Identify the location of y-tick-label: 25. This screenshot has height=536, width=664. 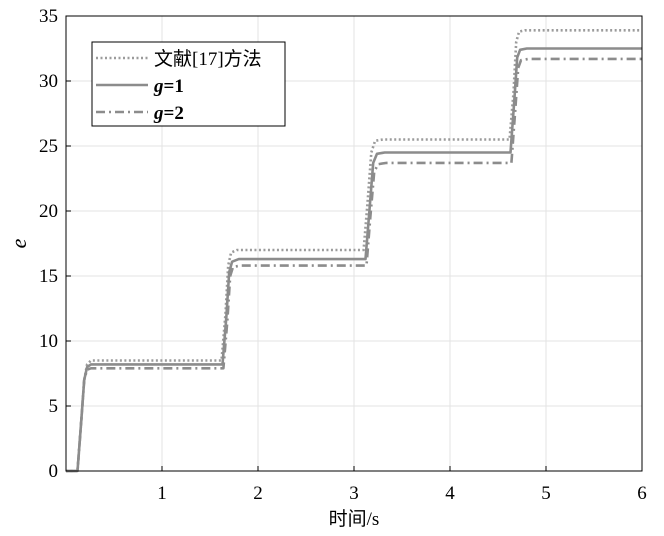
(48, 146).